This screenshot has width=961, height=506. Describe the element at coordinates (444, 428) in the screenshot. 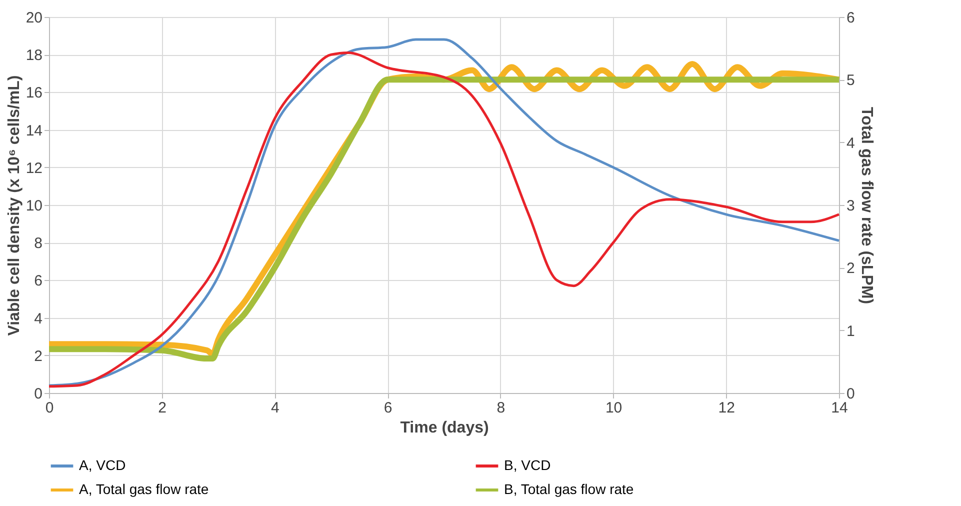

I see `x-axis-title: Time (days)` at that location.